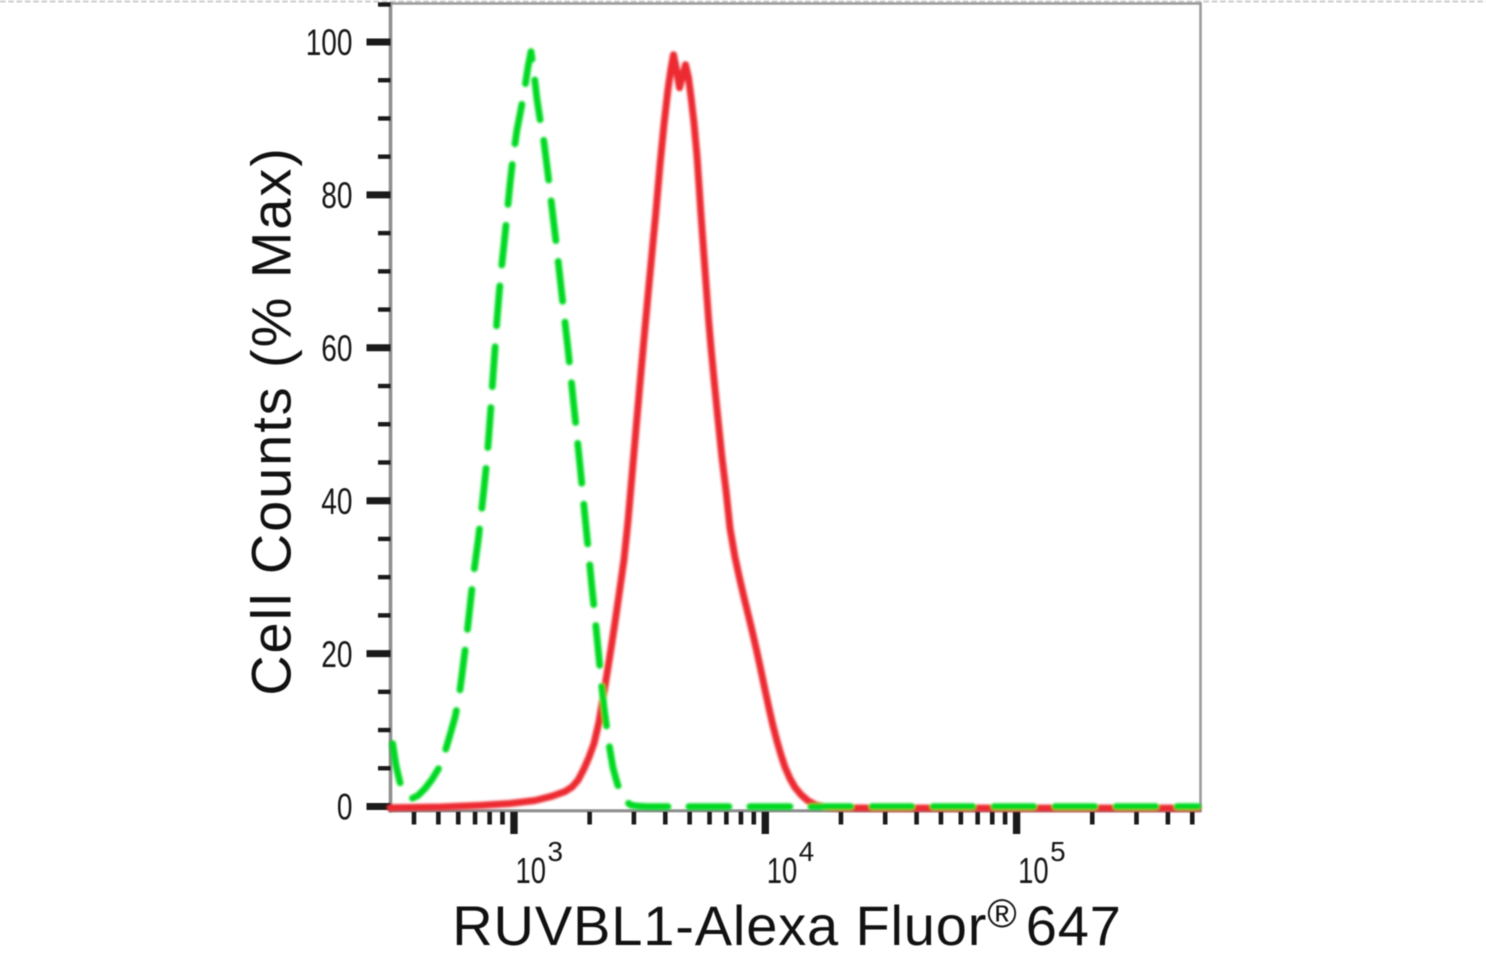 The width and height of the screenshot is (1486, 956). I want to click on x-tick-label-exp-1e5: 5, so click(1058, 851).